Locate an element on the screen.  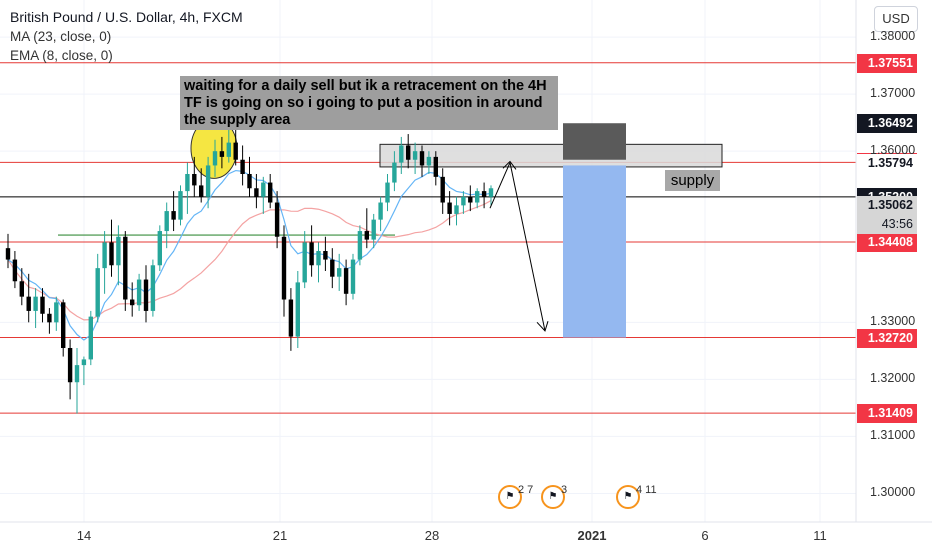
price-tag-8: 1.32720 is located at coordinates (887, 339).